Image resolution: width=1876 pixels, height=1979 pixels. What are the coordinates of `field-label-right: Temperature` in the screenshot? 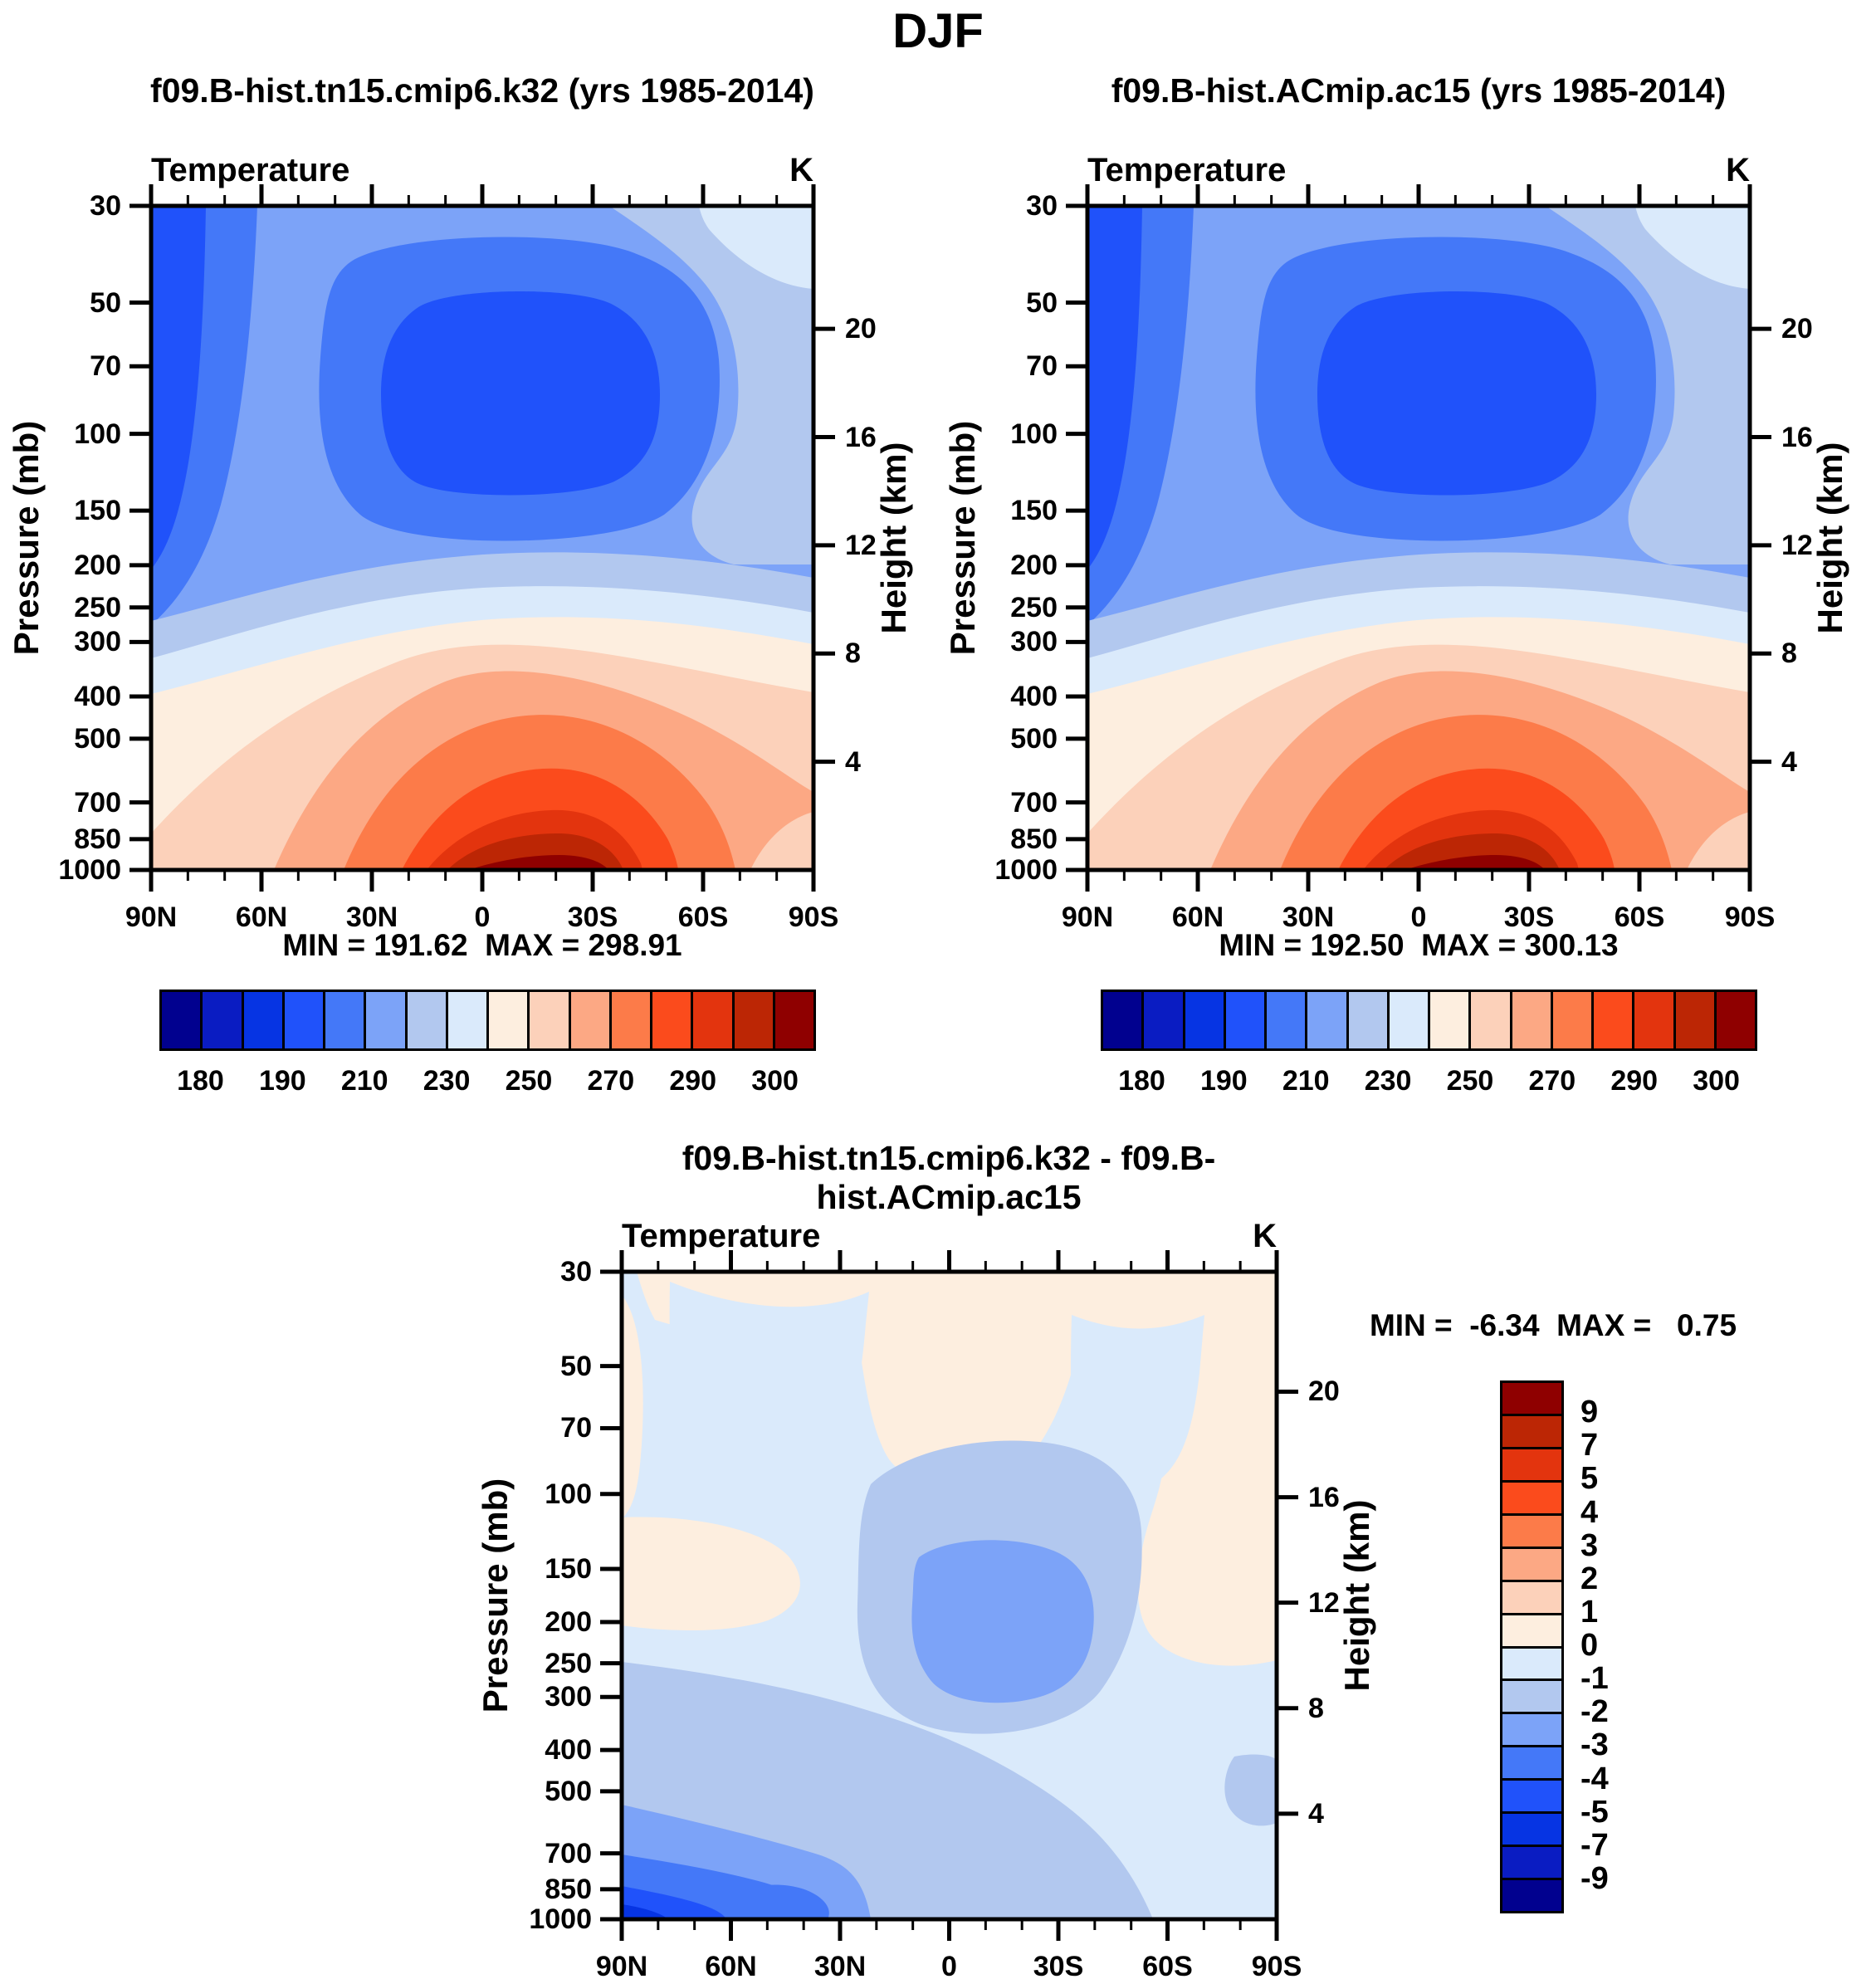 It's located at (1187, 170).